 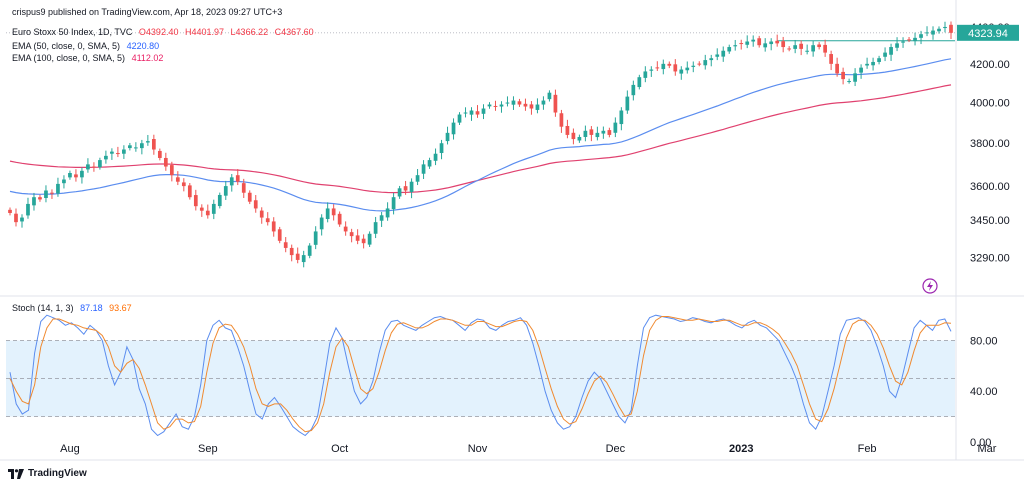 What do you see at coordinates (741, 449) in the screenshot?
I see `time-tick-label: 2023` at bounding box center [741, 449].